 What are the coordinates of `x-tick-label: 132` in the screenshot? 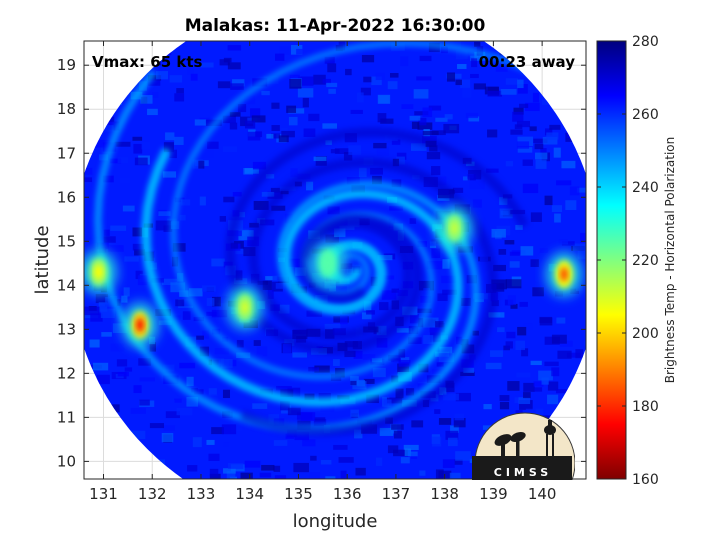 It's located at (152, 494).